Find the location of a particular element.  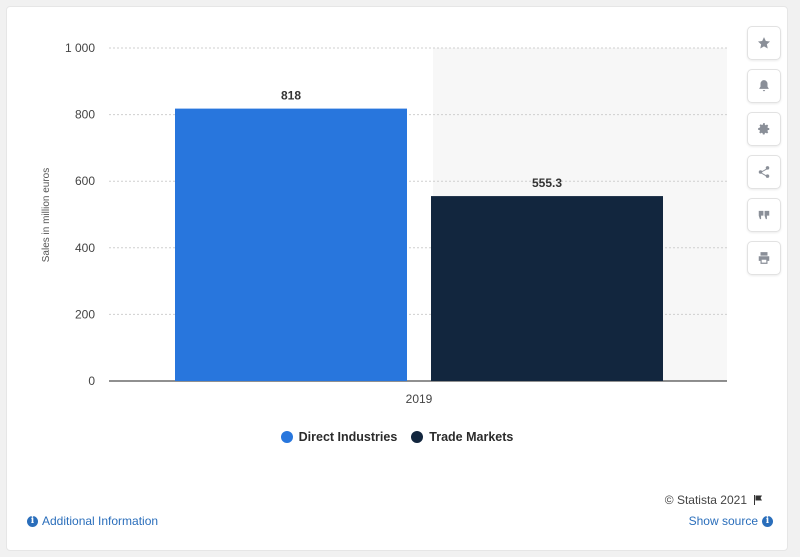

additional-information-label: Additional Information is located at coordinates (100, 521).